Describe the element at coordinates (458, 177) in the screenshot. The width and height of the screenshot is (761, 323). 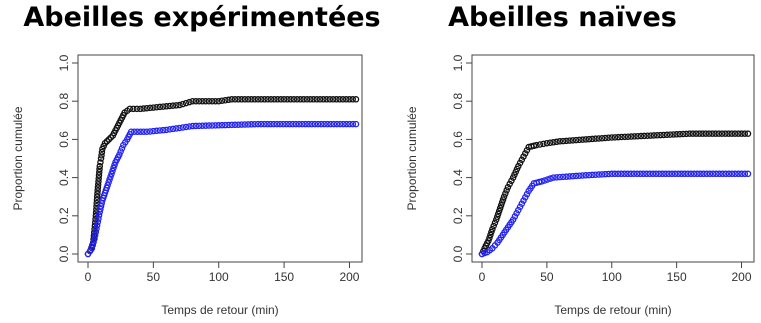
I see `y-tick-label: 0.4` at that location.